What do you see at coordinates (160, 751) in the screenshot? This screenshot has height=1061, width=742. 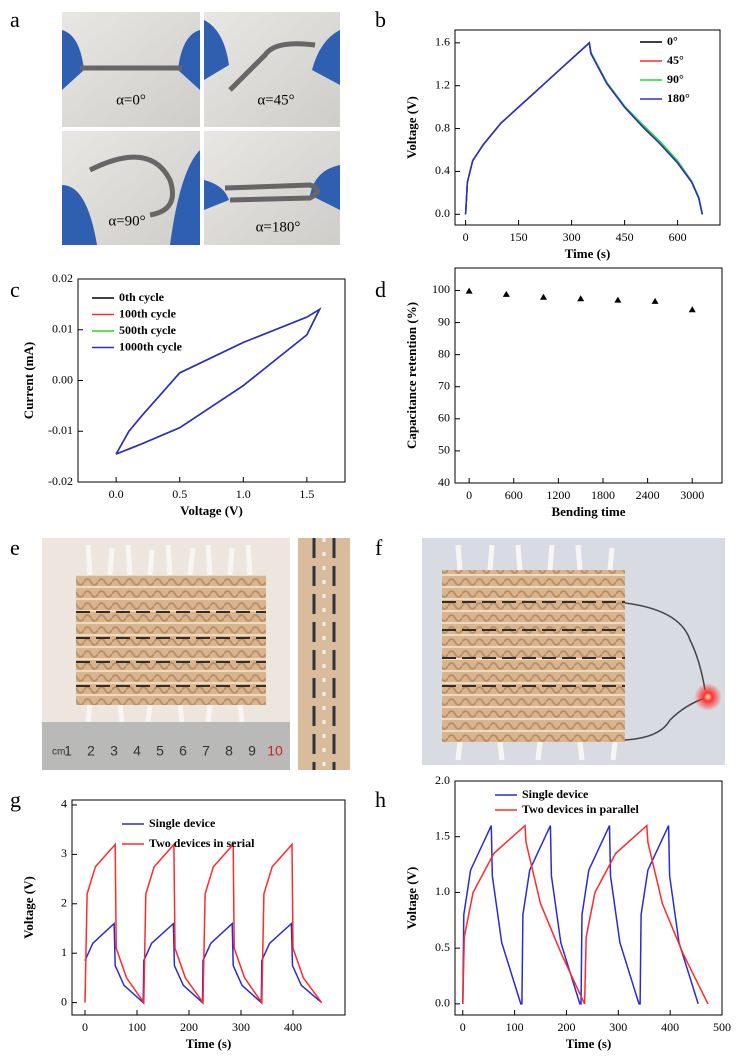 I see `ruler-number: 5` at bounding box center [160, 751].